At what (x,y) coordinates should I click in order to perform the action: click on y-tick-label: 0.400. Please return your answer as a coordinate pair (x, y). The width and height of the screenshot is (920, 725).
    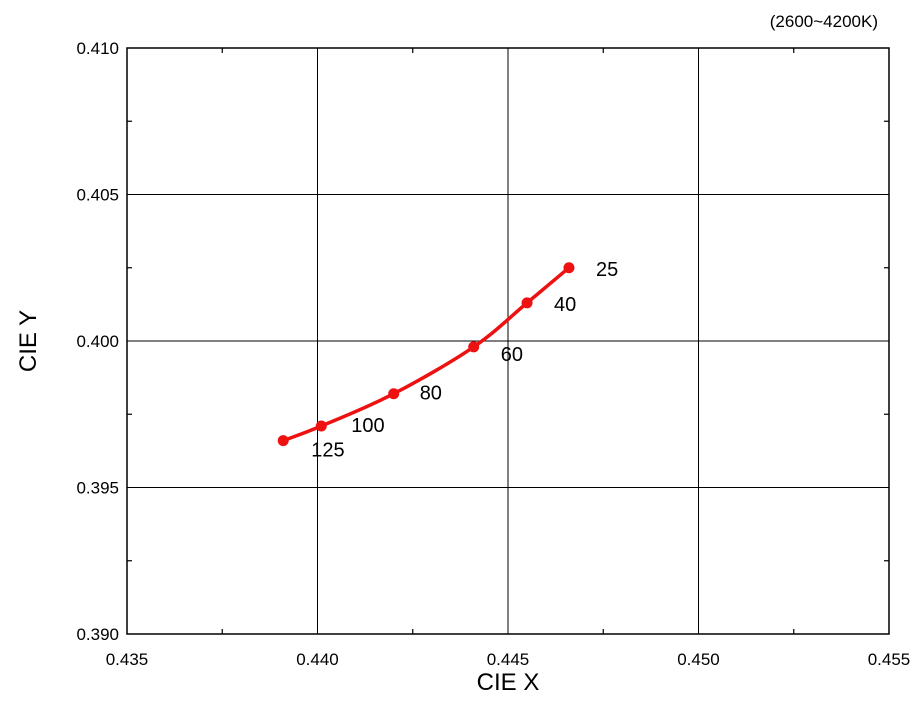
    Looking at the image, I should click on (97, 341).